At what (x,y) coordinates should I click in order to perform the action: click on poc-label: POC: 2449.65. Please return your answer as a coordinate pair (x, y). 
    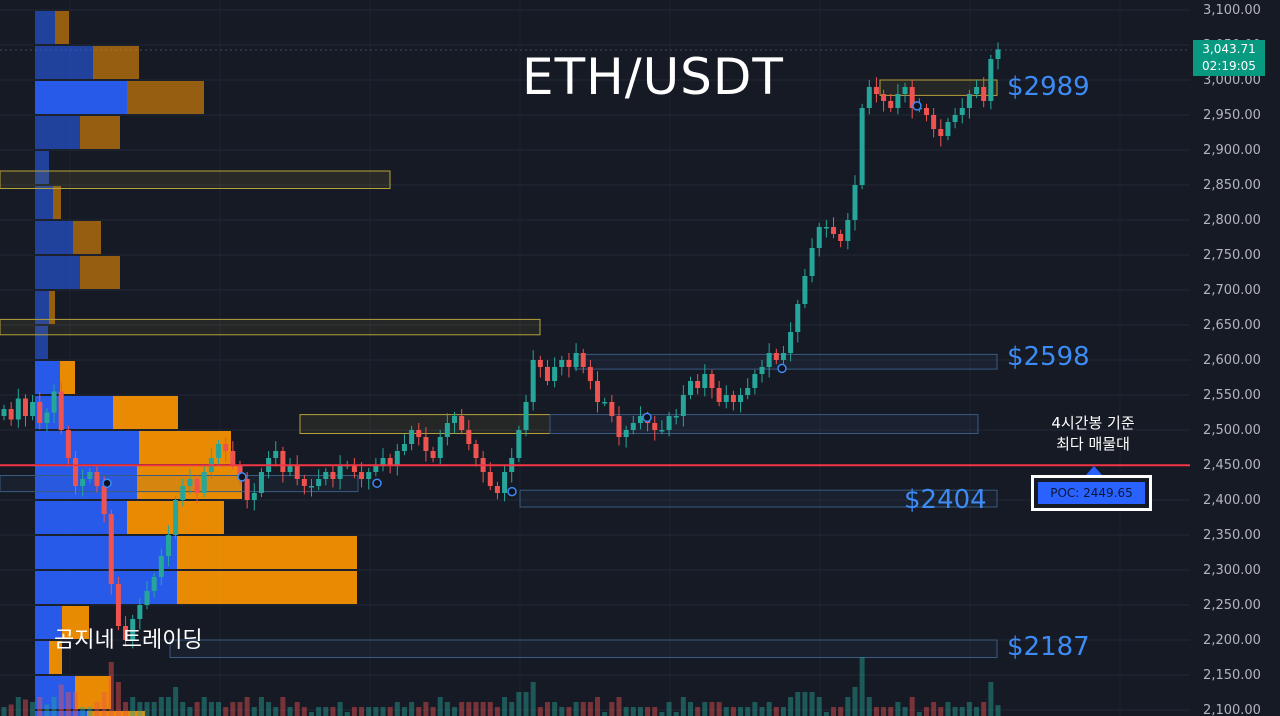
    Looking at the image, I should click on (1091, 493).